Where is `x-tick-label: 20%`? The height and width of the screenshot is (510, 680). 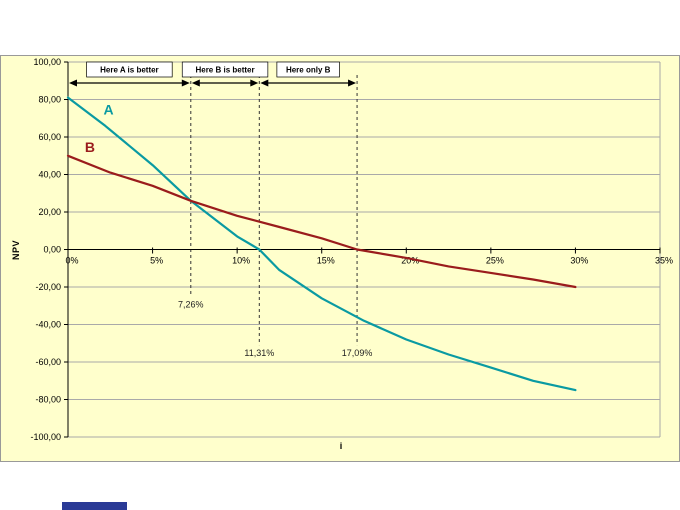
x-tick-label: 20% is located at coordinates (410, 261).